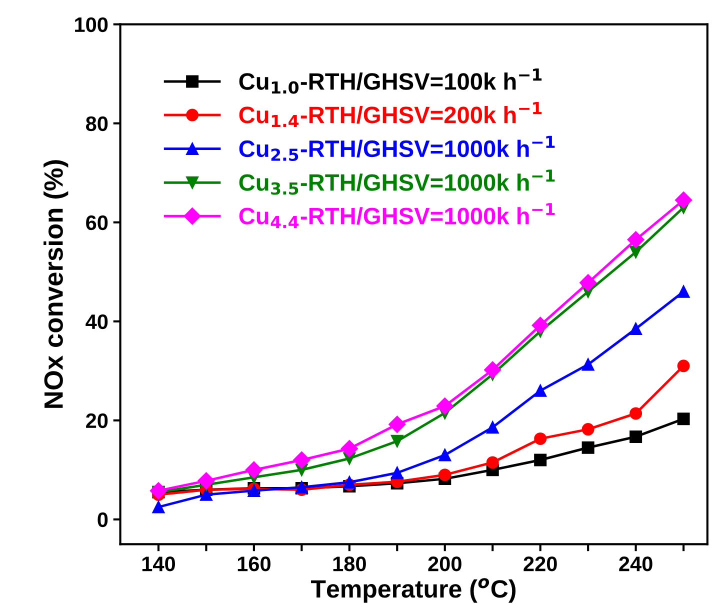  Describe the element at coordinates (56, 284) in the screenshot. I see `y-axis-title: NOx conversion (%)` at that location.